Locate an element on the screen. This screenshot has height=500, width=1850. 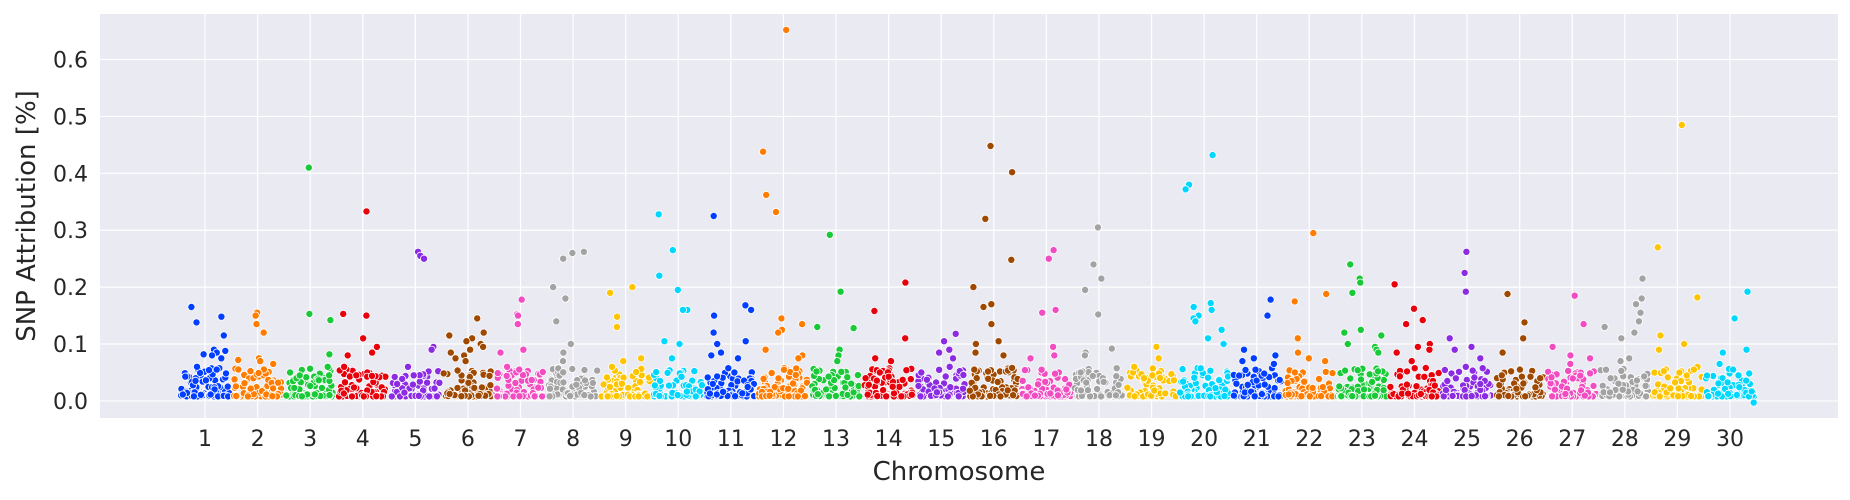
snp-peak-point-chr21 is located at coordinates (1242, 361).